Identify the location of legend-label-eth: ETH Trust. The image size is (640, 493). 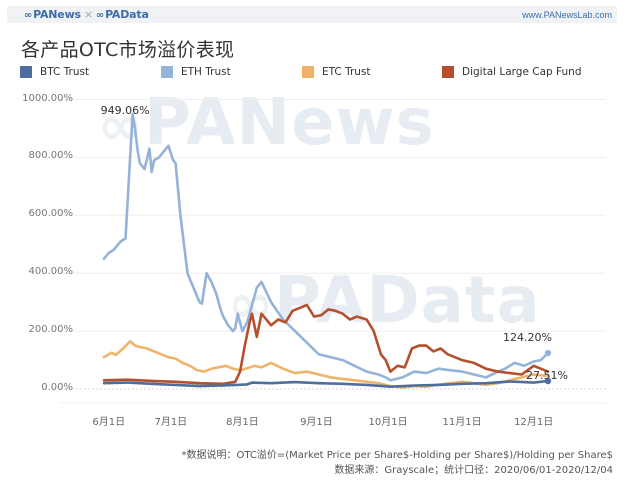
(206, 72).